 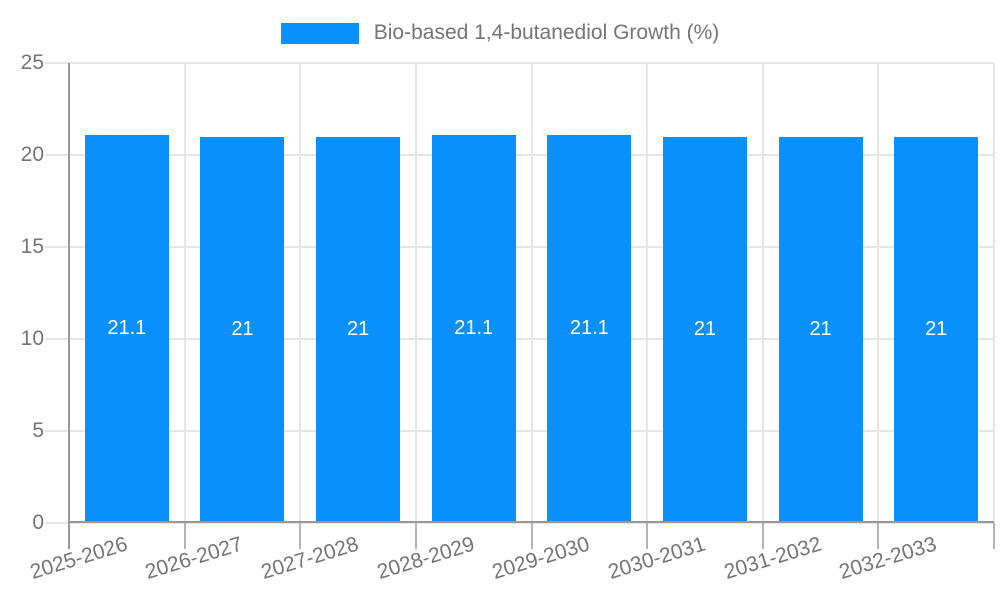 What do you see at coordinates (32, 154) in the screenshot?
I see `y-axis-tick-label: 20` at bounding box center [32, 154].